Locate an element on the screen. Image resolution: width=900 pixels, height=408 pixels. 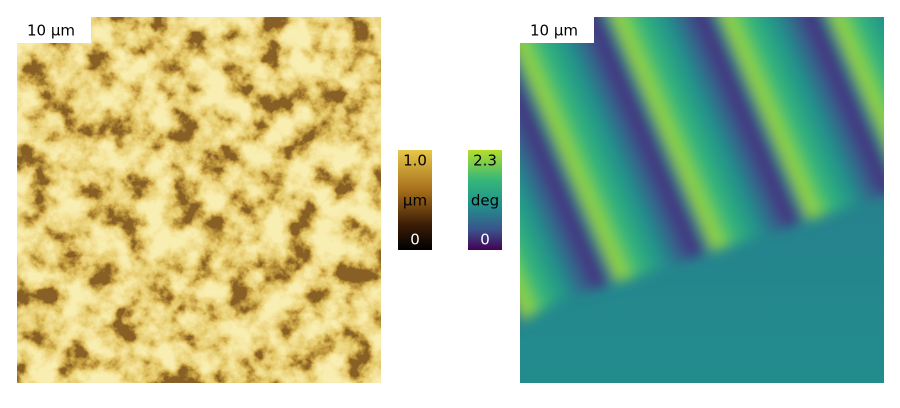
colorbar-unit: μm is located at coordinates (415, 201).